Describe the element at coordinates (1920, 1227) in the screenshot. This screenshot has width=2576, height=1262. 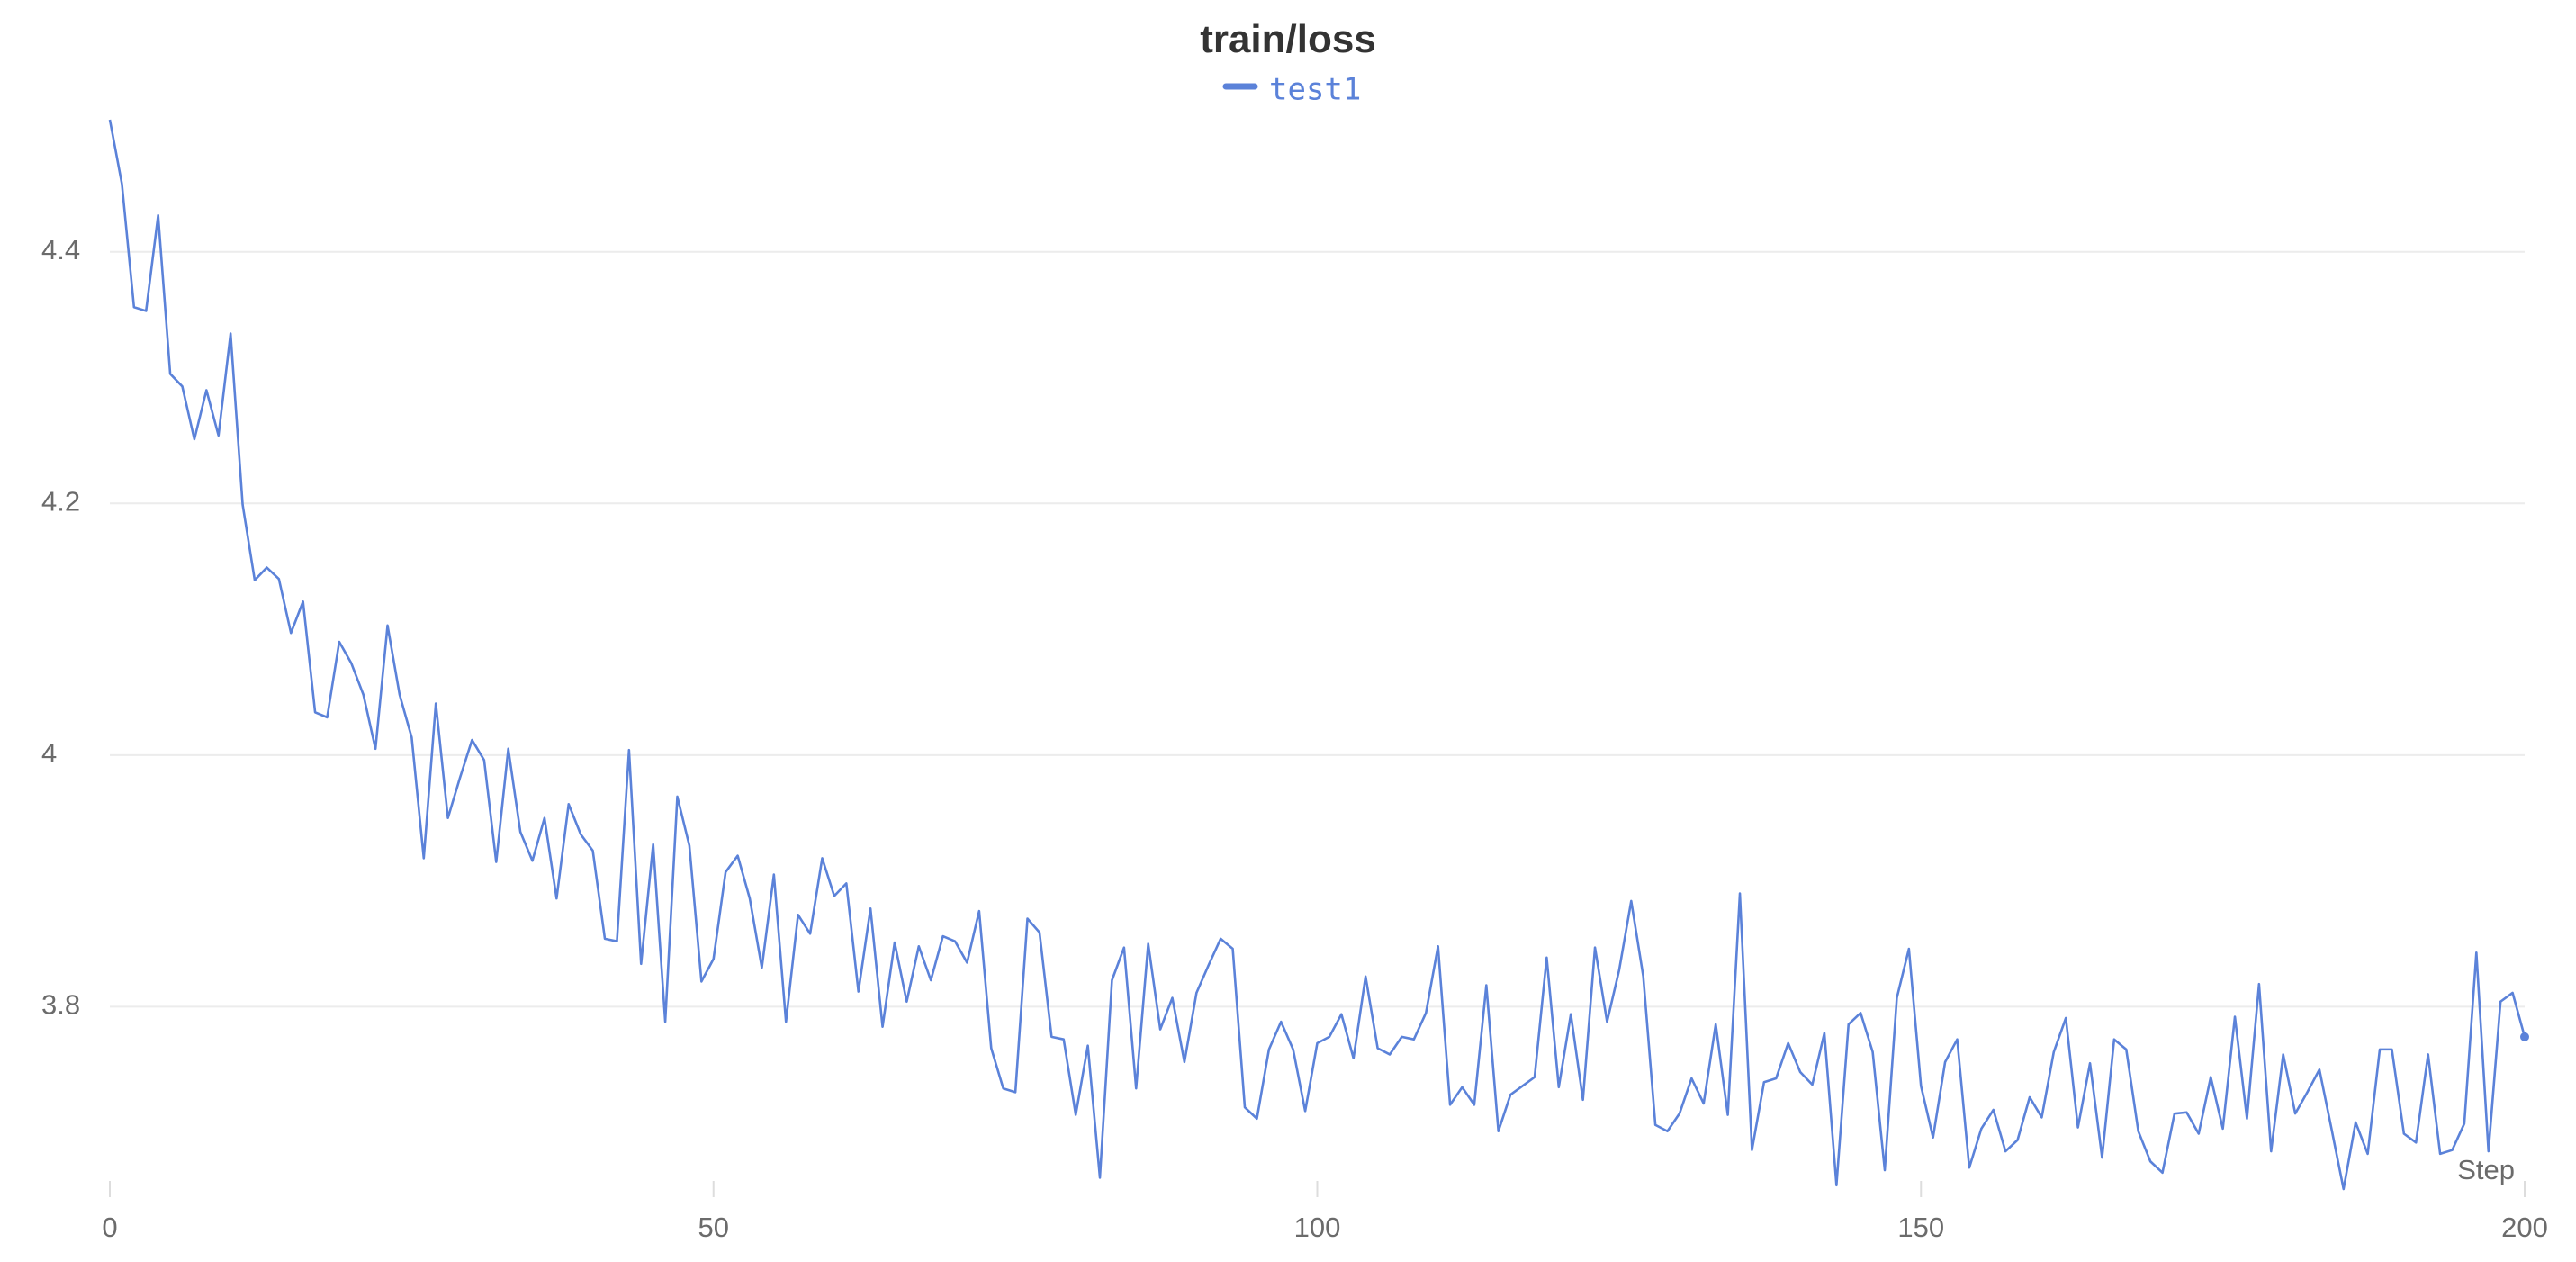
I see `x-tick-label: 150` at that location.